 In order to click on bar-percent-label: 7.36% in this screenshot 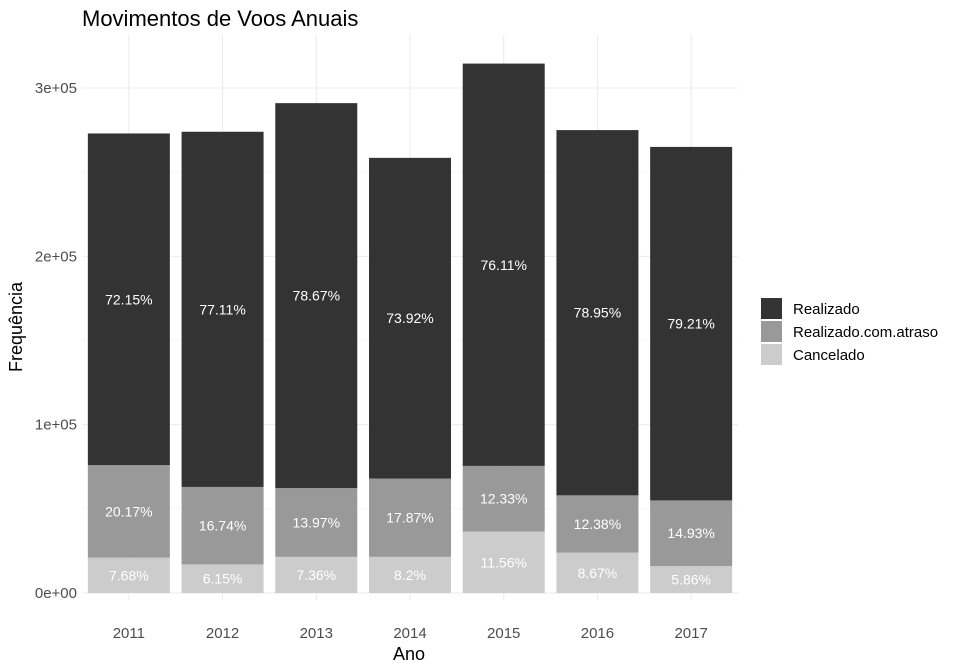, I will do `click(316, 575)`.